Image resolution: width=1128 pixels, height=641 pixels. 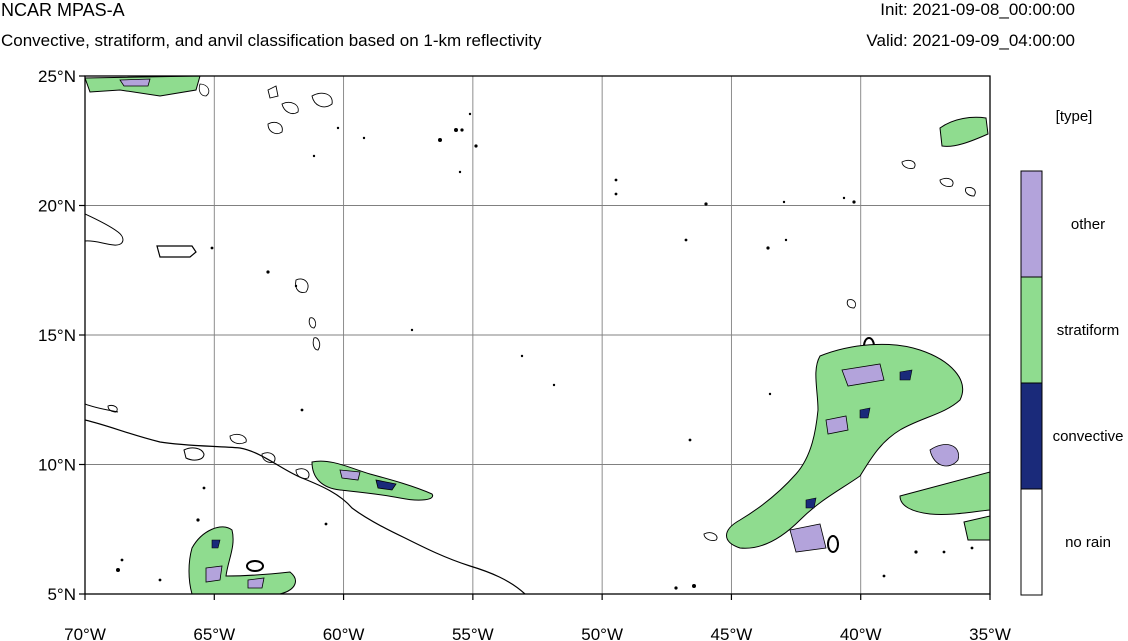 I want to click on precipitation-cluster-far-east, so click(x=944, y=328).